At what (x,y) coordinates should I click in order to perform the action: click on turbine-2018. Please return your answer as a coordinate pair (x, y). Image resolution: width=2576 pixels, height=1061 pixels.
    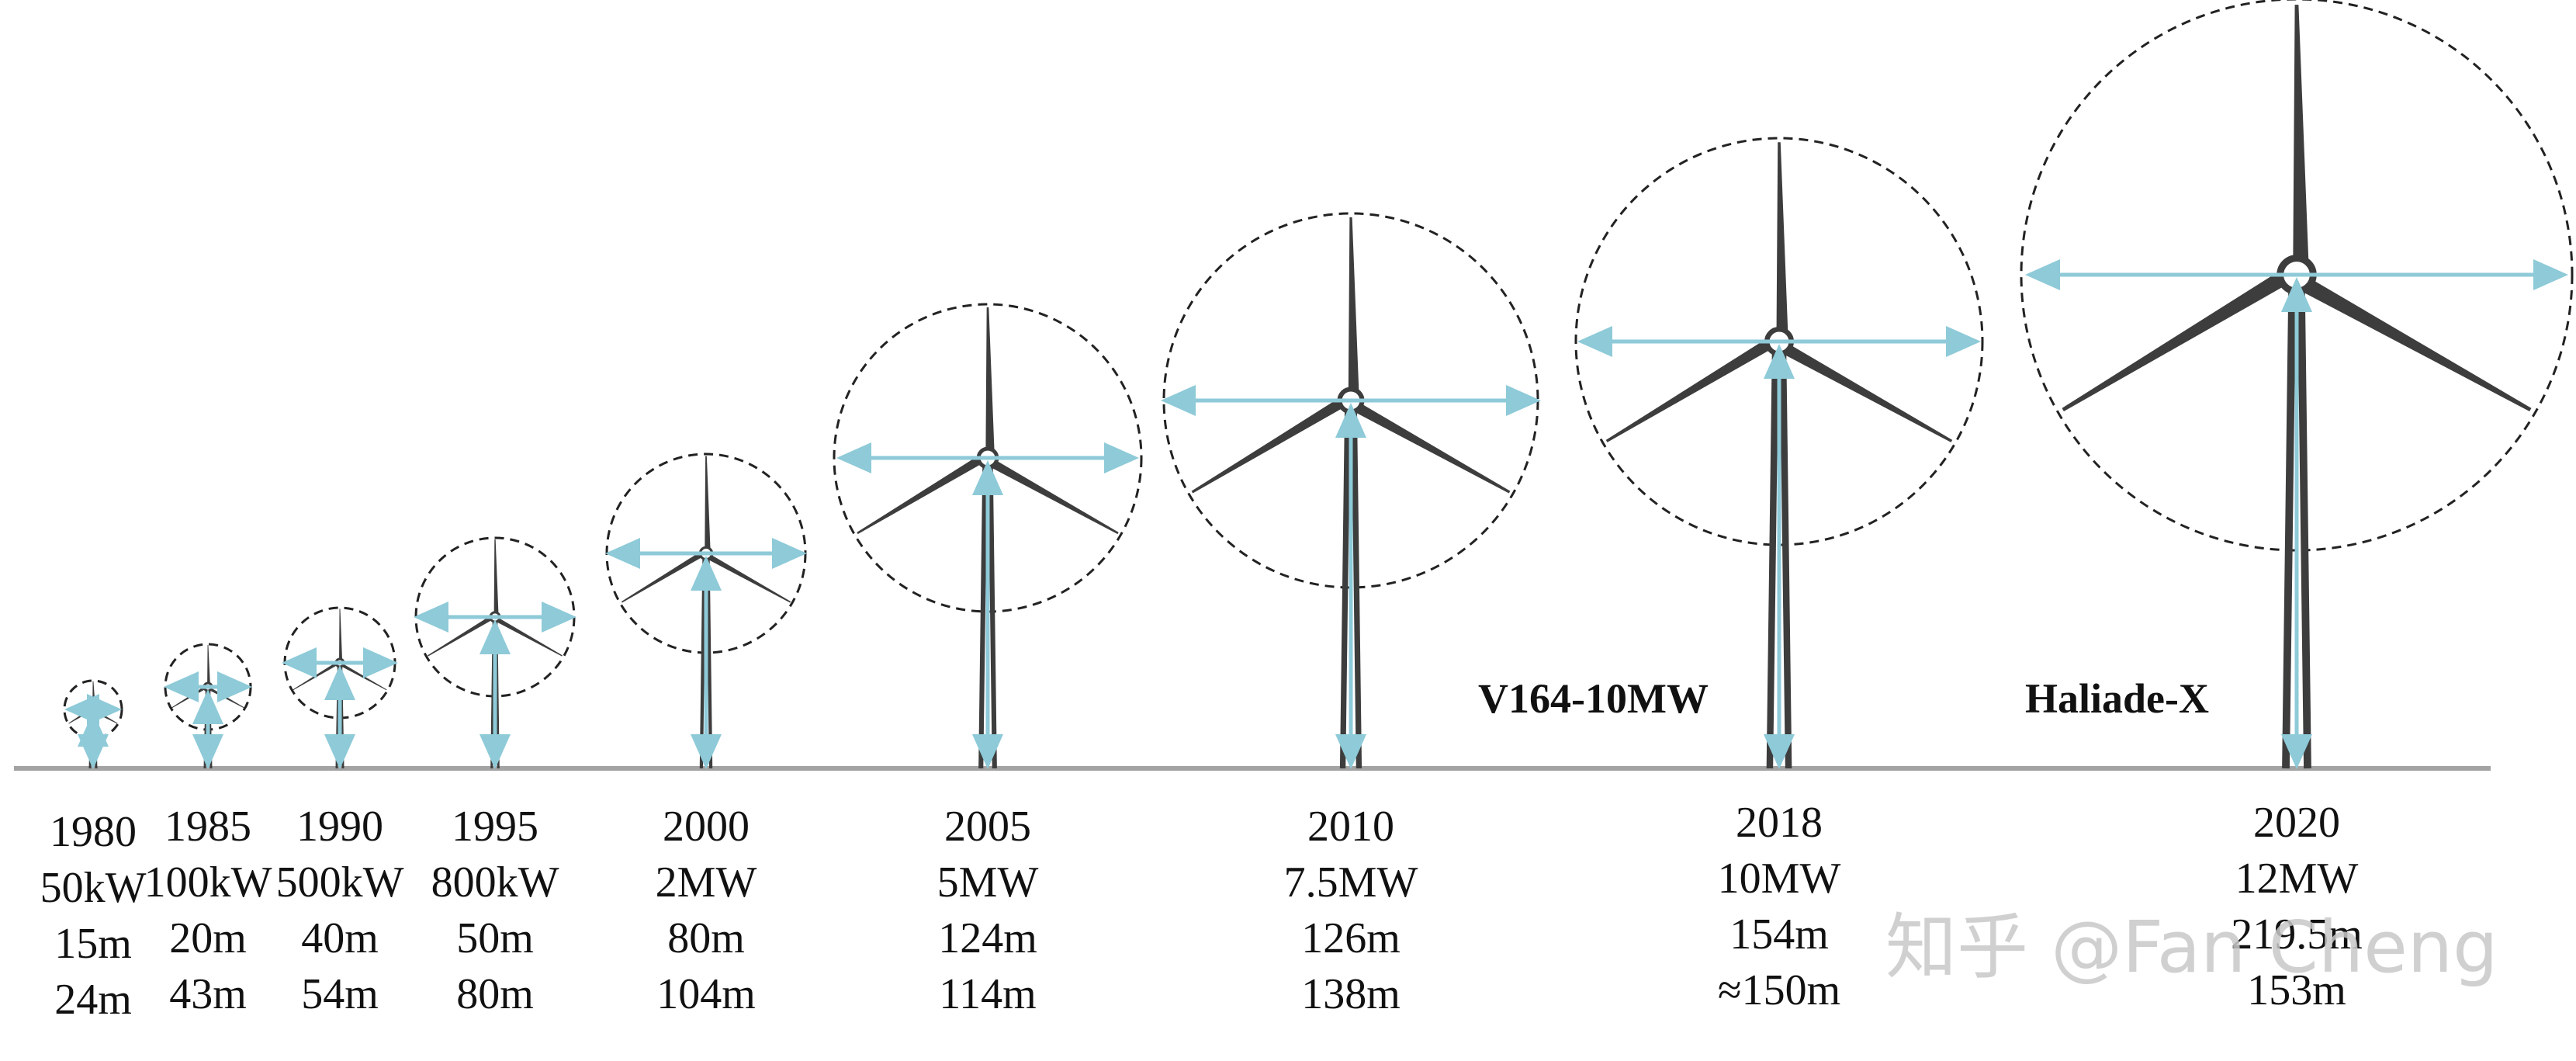
    Looking at the image, I should click on (1779, 453).